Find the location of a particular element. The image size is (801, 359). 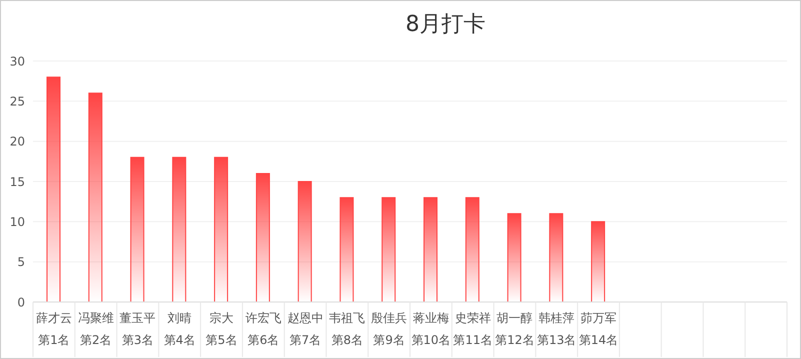

y-tick-label: 30 is located at coordinates (17, 61).